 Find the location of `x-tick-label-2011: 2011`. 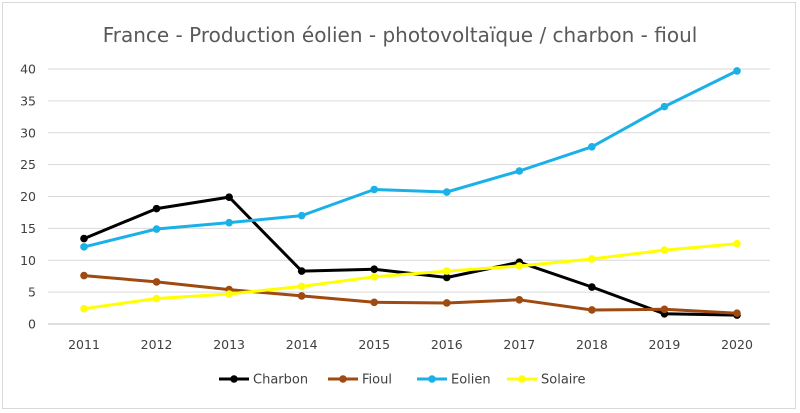

x-tick-label-2011: 2011 is located at coordinates (84, 344).